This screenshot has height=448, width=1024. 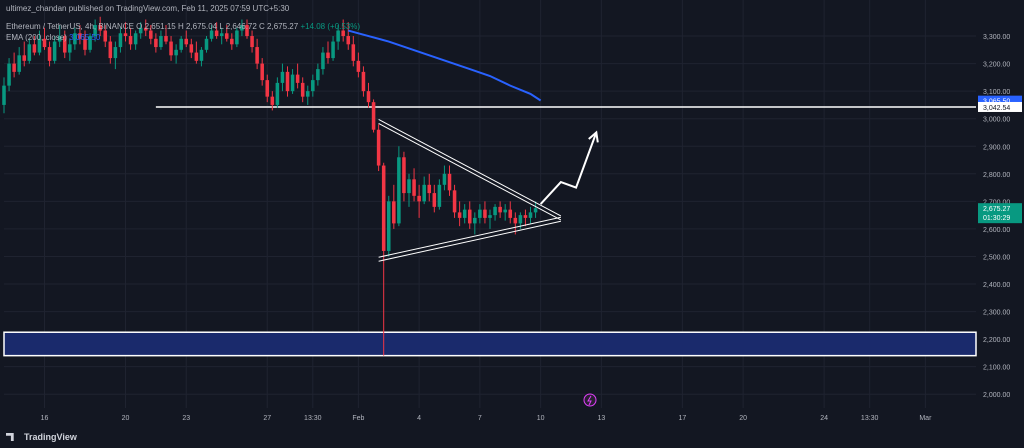 What do you see at coordinates (41, 437) in the screenshot?
I see `tradingview-logo: TradingView` at bounding box center [41, 437].